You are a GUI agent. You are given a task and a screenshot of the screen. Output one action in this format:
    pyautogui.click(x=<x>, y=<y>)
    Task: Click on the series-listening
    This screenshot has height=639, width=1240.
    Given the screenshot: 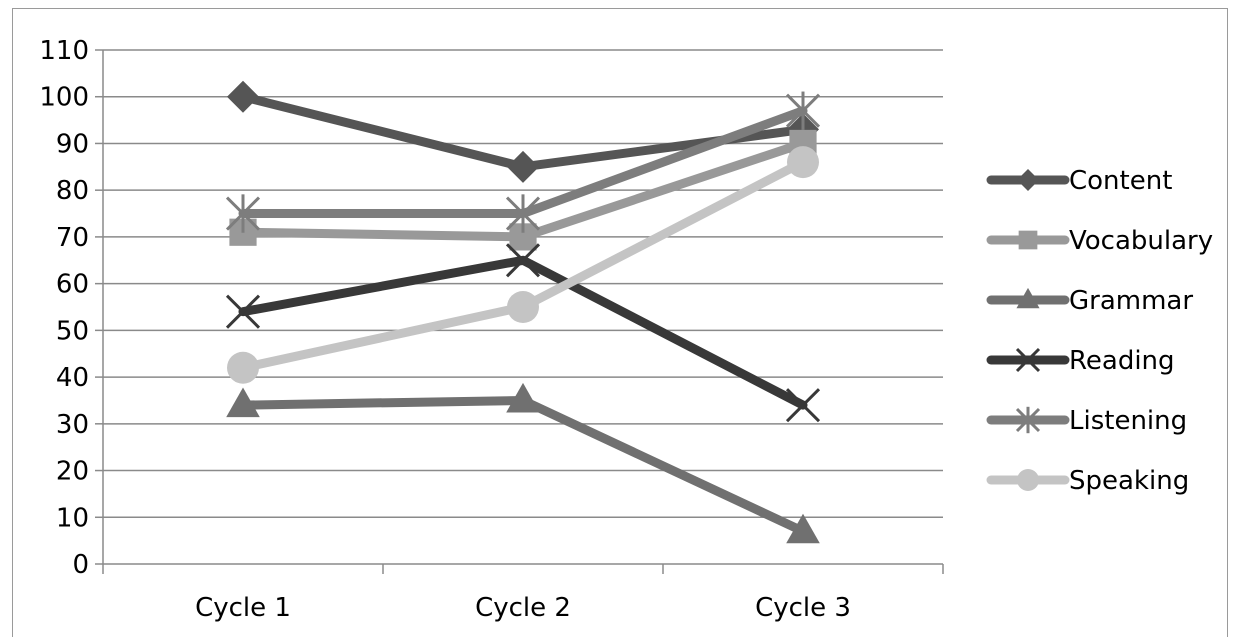 What is the action you would take?
    pyautogui.click(x=523, y=162)
    